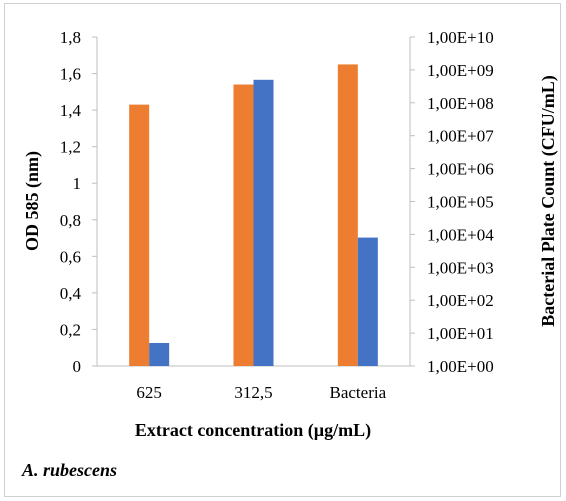 The width and height of the screenshot is (566, 501). What do you see at coordinates (71, 293) in the screenshot?
I see `left-tick-label: 0,4` at bounding box center [71, 293].